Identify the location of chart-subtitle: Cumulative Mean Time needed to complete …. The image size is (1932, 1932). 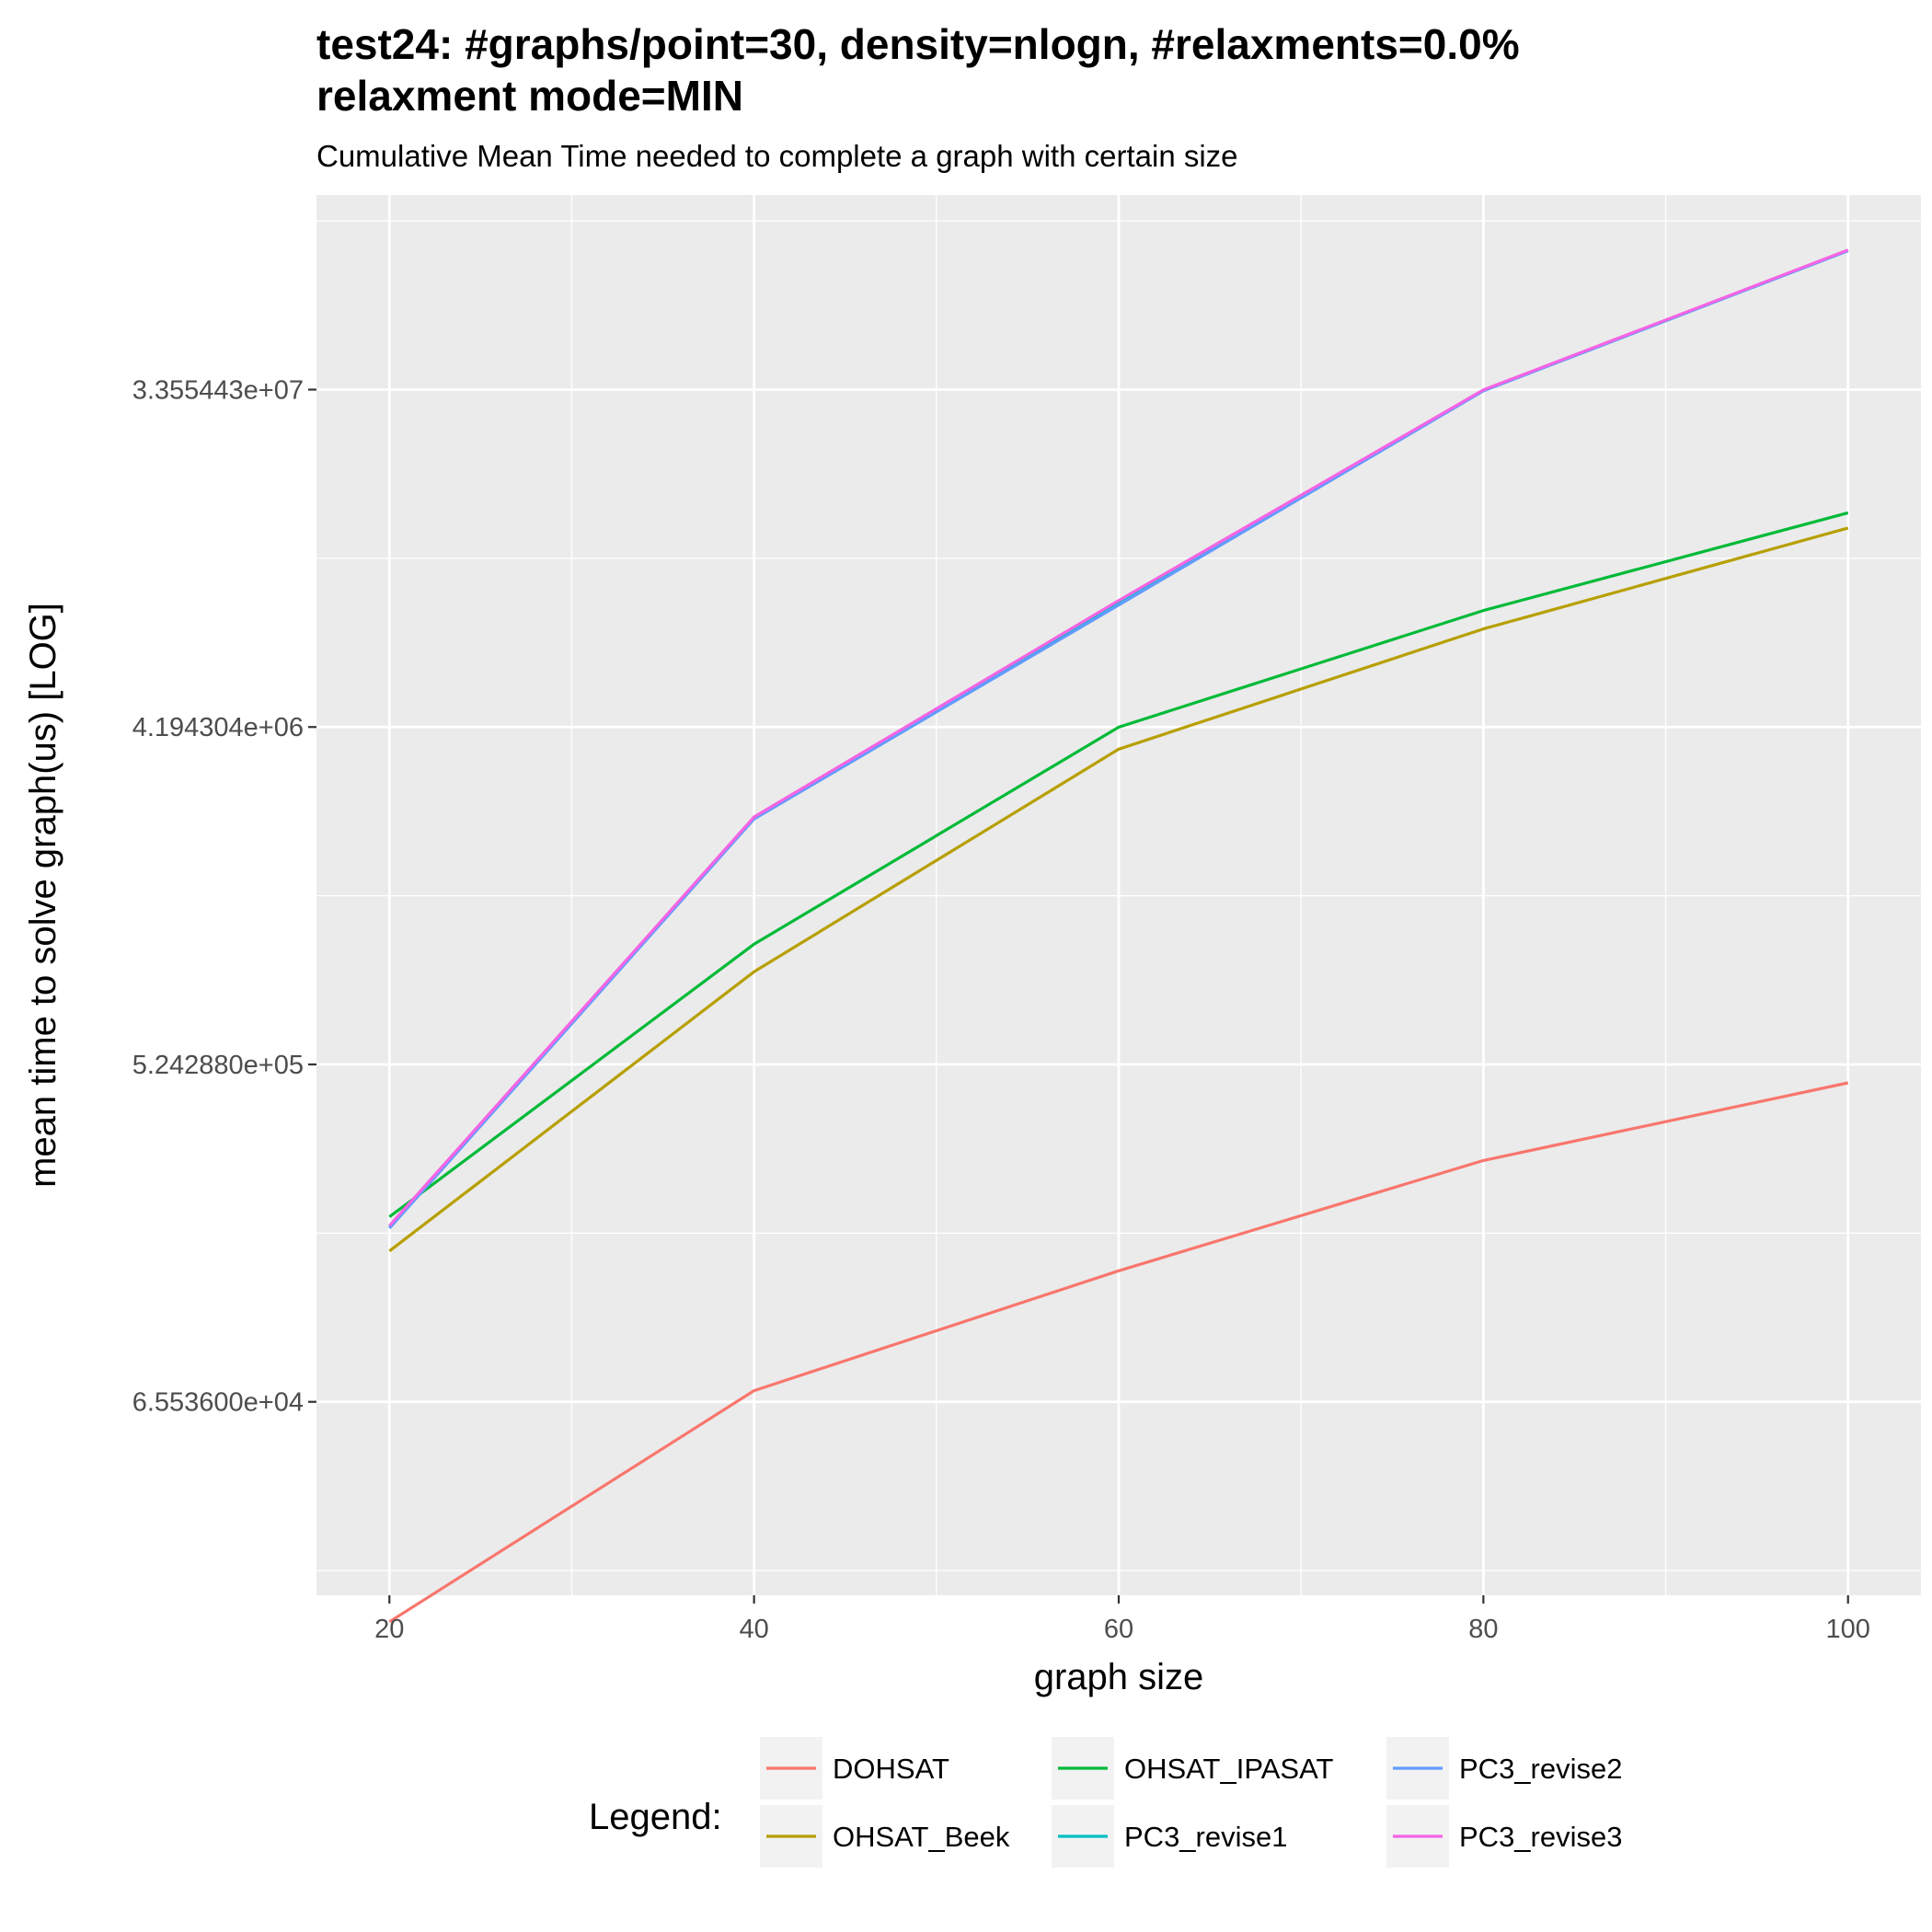
(777, 156).